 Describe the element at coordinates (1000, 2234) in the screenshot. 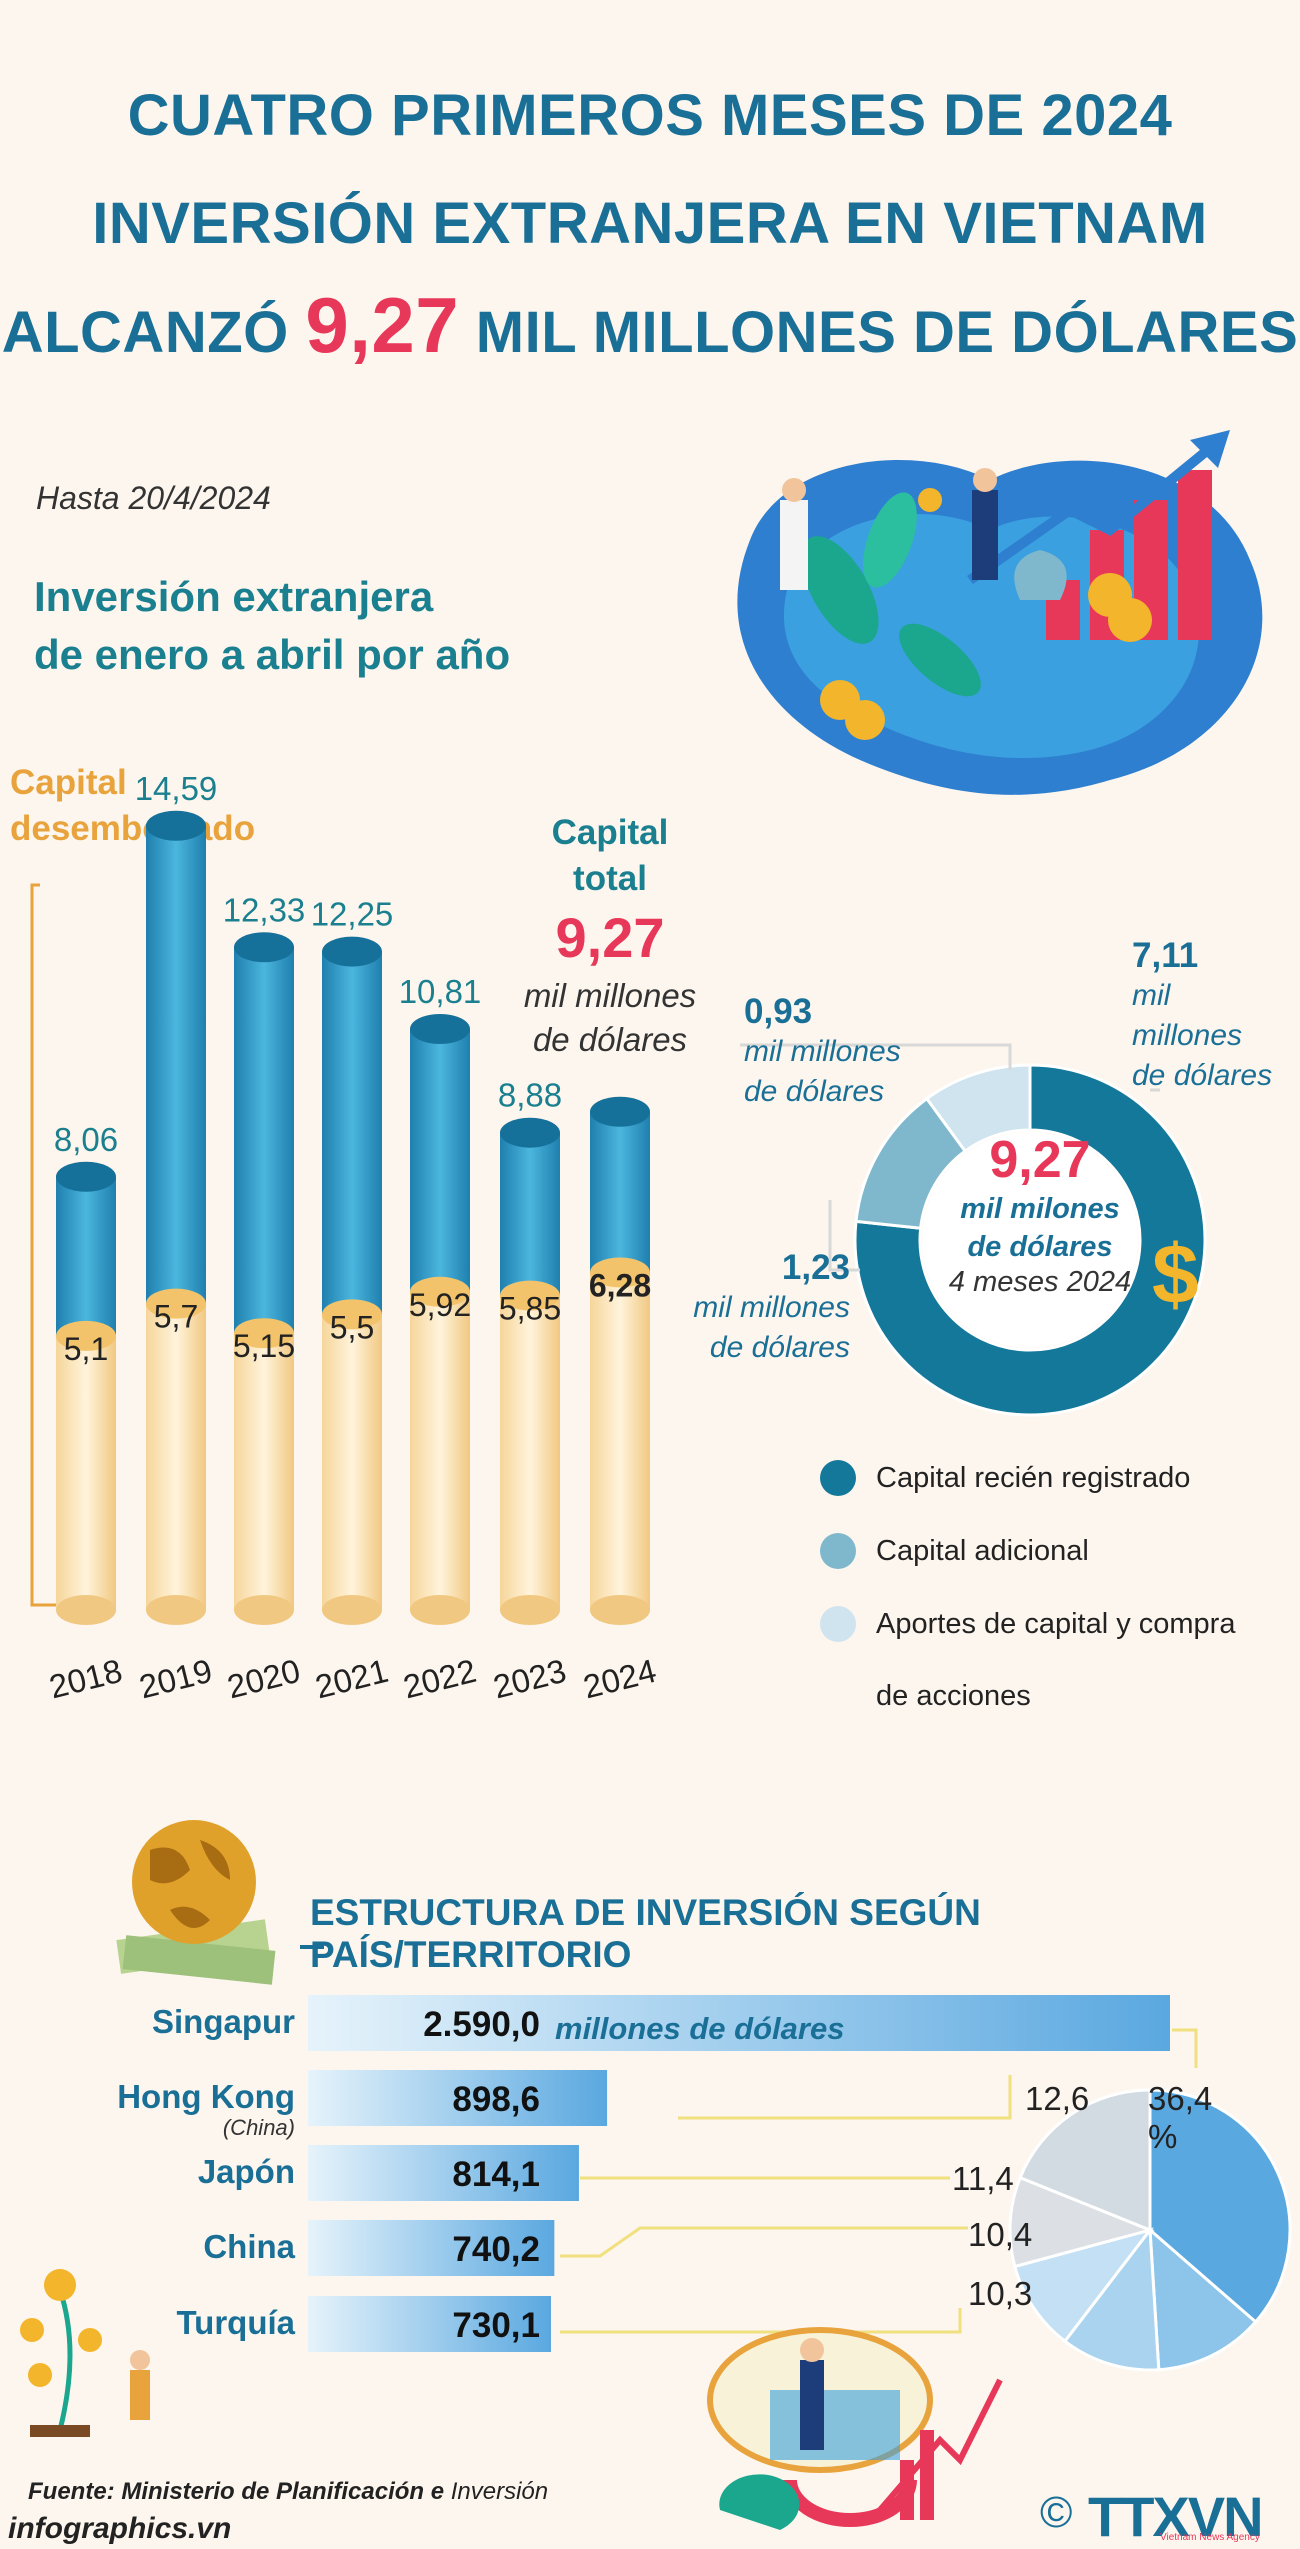

I see `pie-label-china: 10,4` at that location.